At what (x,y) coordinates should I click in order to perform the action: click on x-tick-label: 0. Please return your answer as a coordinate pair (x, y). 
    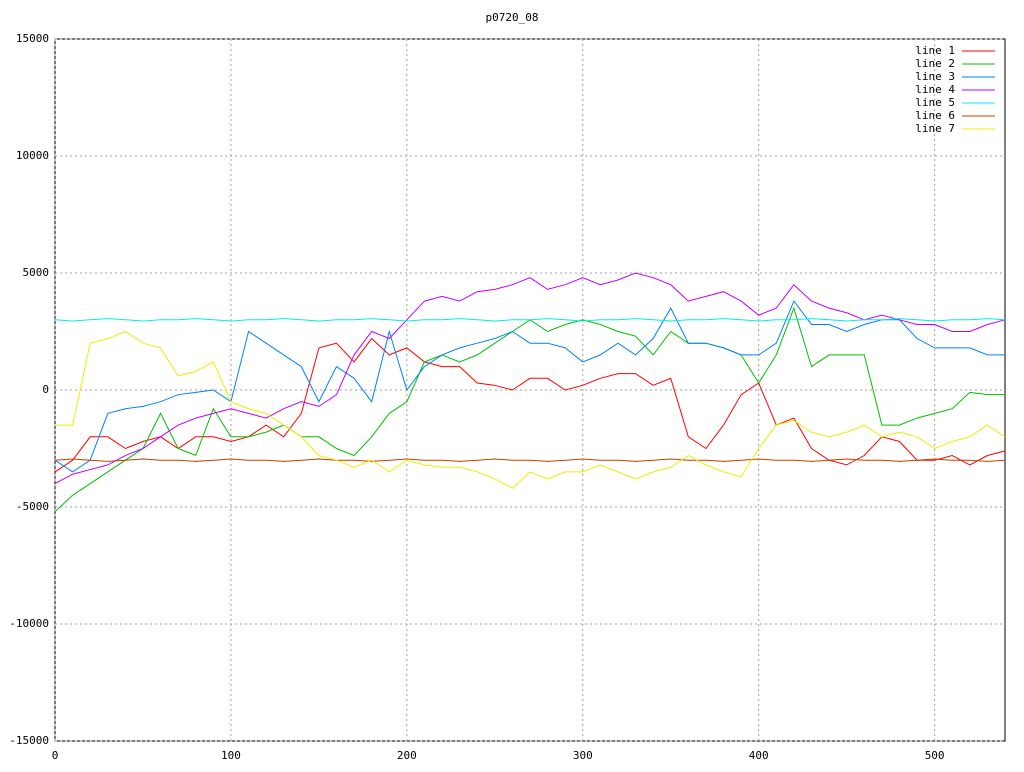
    Looking at the image, I should click on (55, 755).